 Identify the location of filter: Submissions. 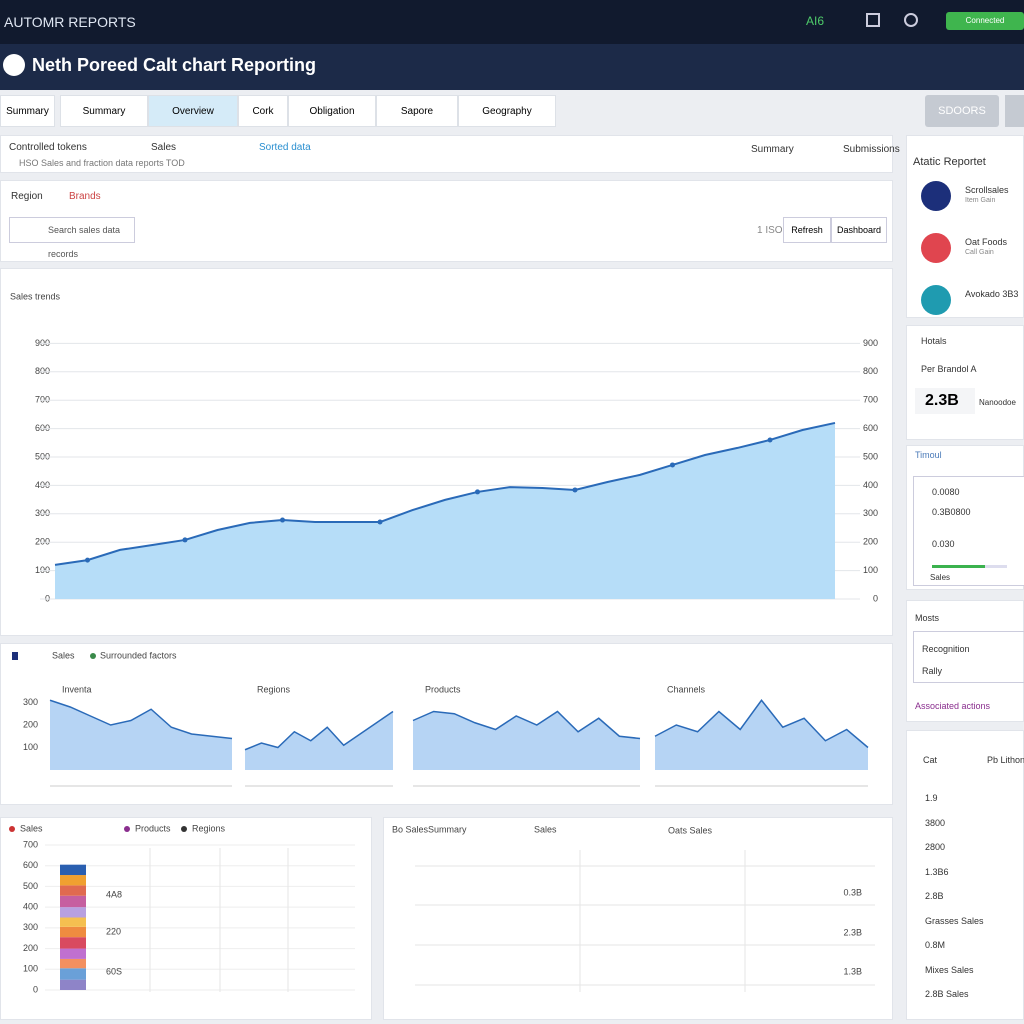
(871, 149).